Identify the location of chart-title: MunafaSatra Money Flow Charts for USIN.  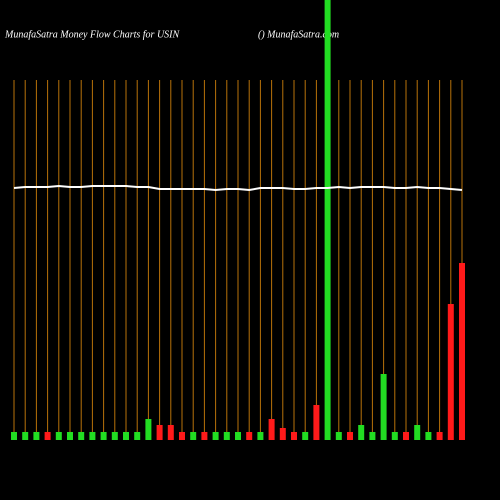
(92, 34).